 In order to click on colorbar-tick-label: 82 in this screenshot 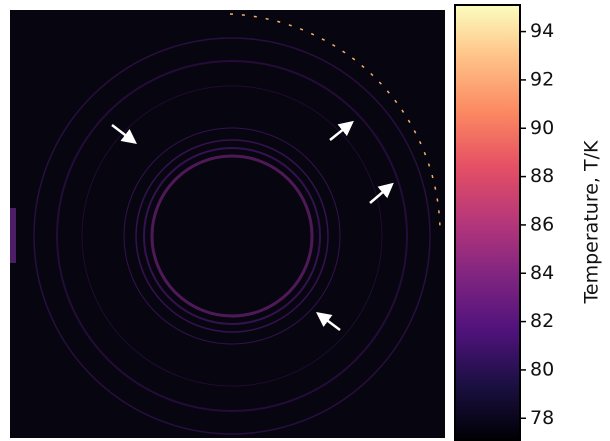, I will do `click(542, 321)`.